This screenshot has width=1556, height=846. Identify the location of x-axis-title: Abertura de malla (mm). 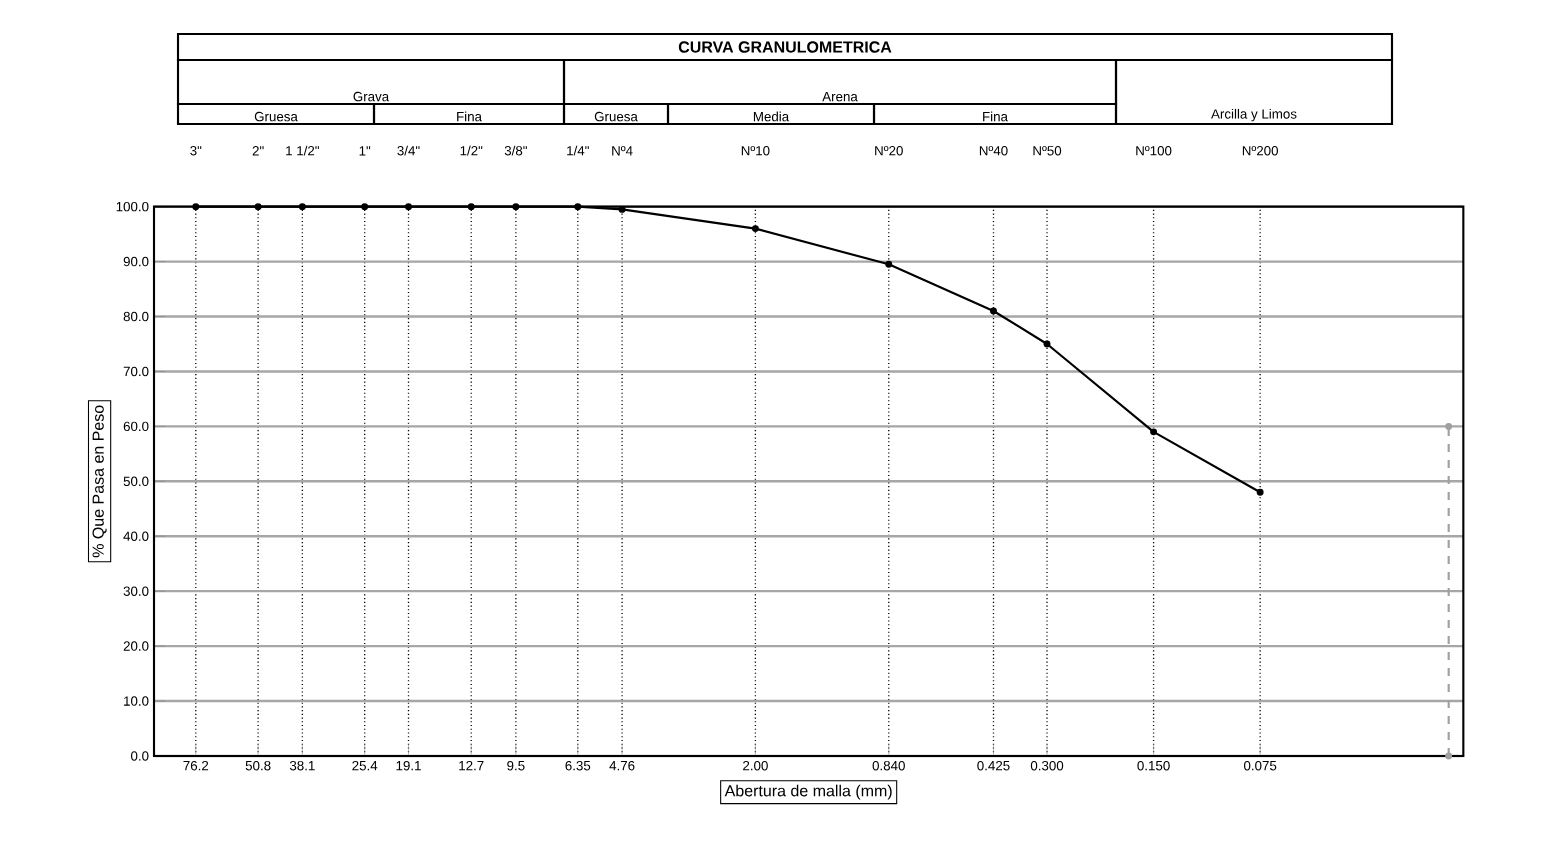
(808, 792).